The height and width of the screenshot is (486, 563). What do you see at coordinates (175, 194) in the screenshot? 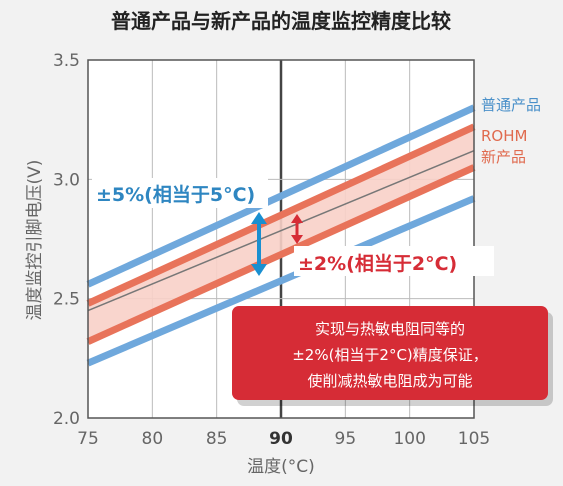
I see `pm5-label: ±5%(相当于5°C)` at bounding box center [175, 194].